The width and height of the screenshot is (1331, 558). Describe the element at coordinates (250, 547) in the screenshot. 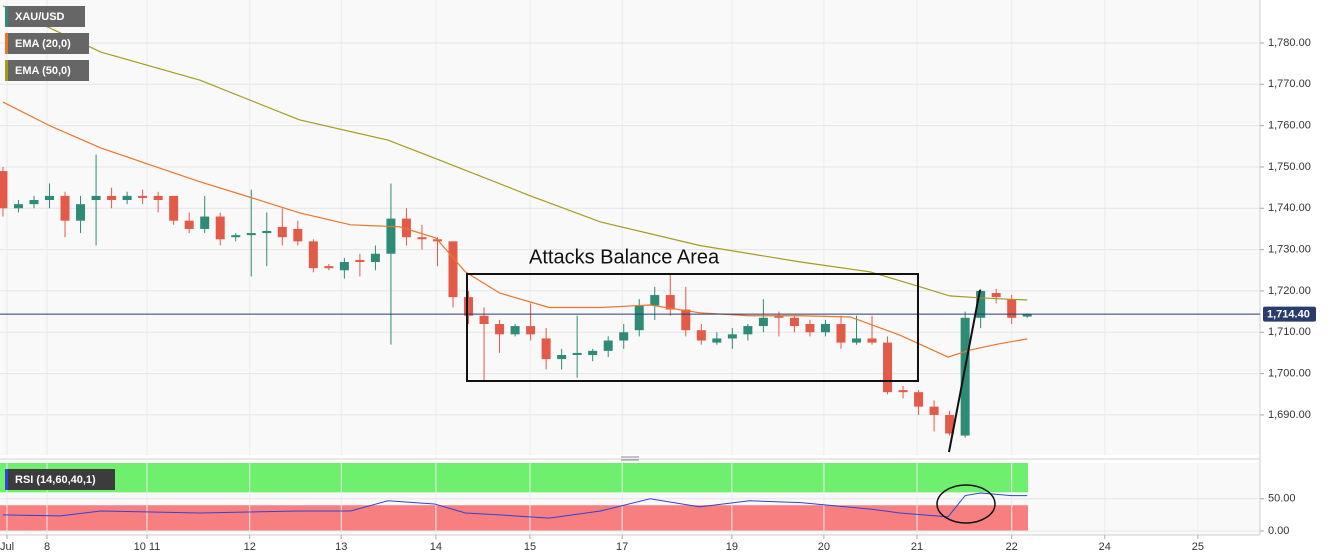

I see `x-tick-label: 12` at that location.